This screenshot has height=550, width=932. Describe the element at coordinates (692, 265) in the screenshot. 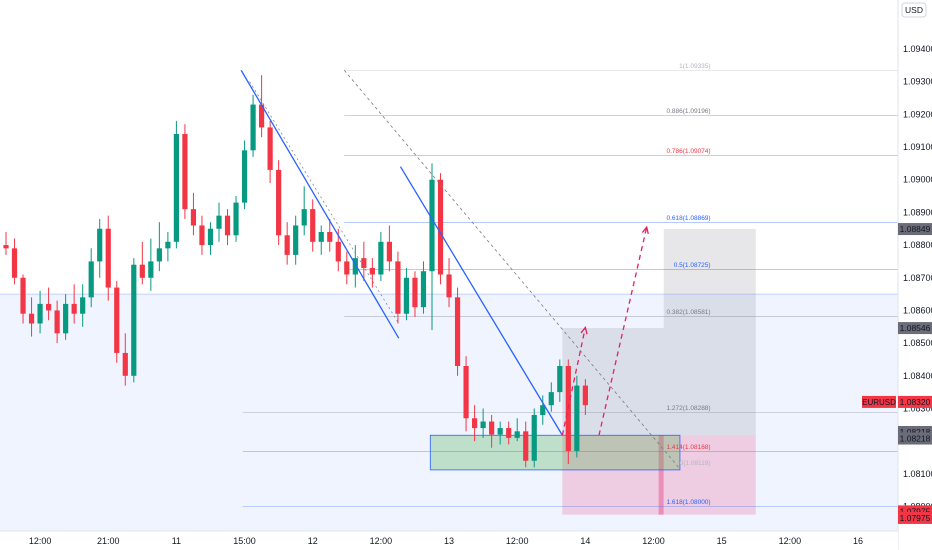

I see `fib-label: 0.5(1.08725)` at that location.